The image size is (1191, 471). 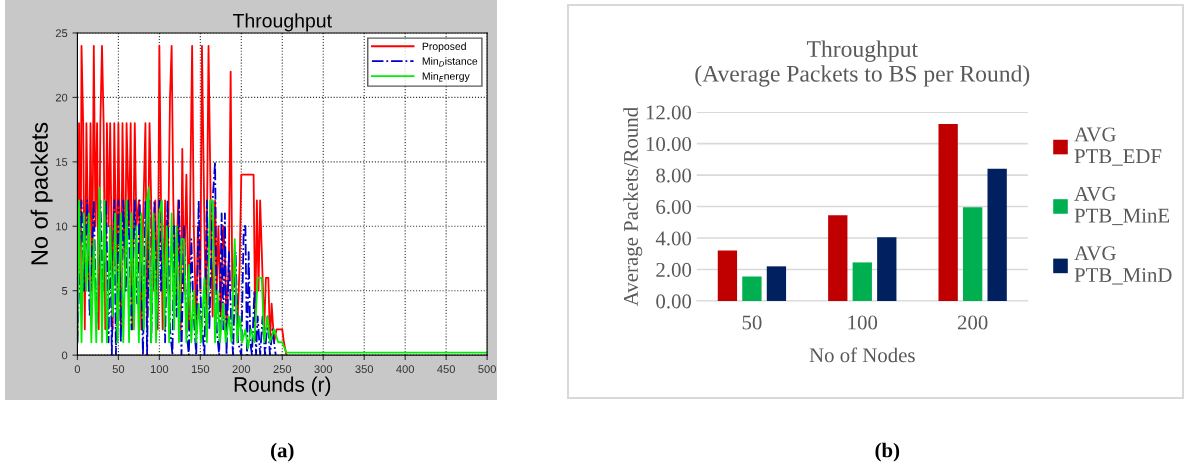 I want to click on y-axis-title: No of packets, so click(x=41, y=193).